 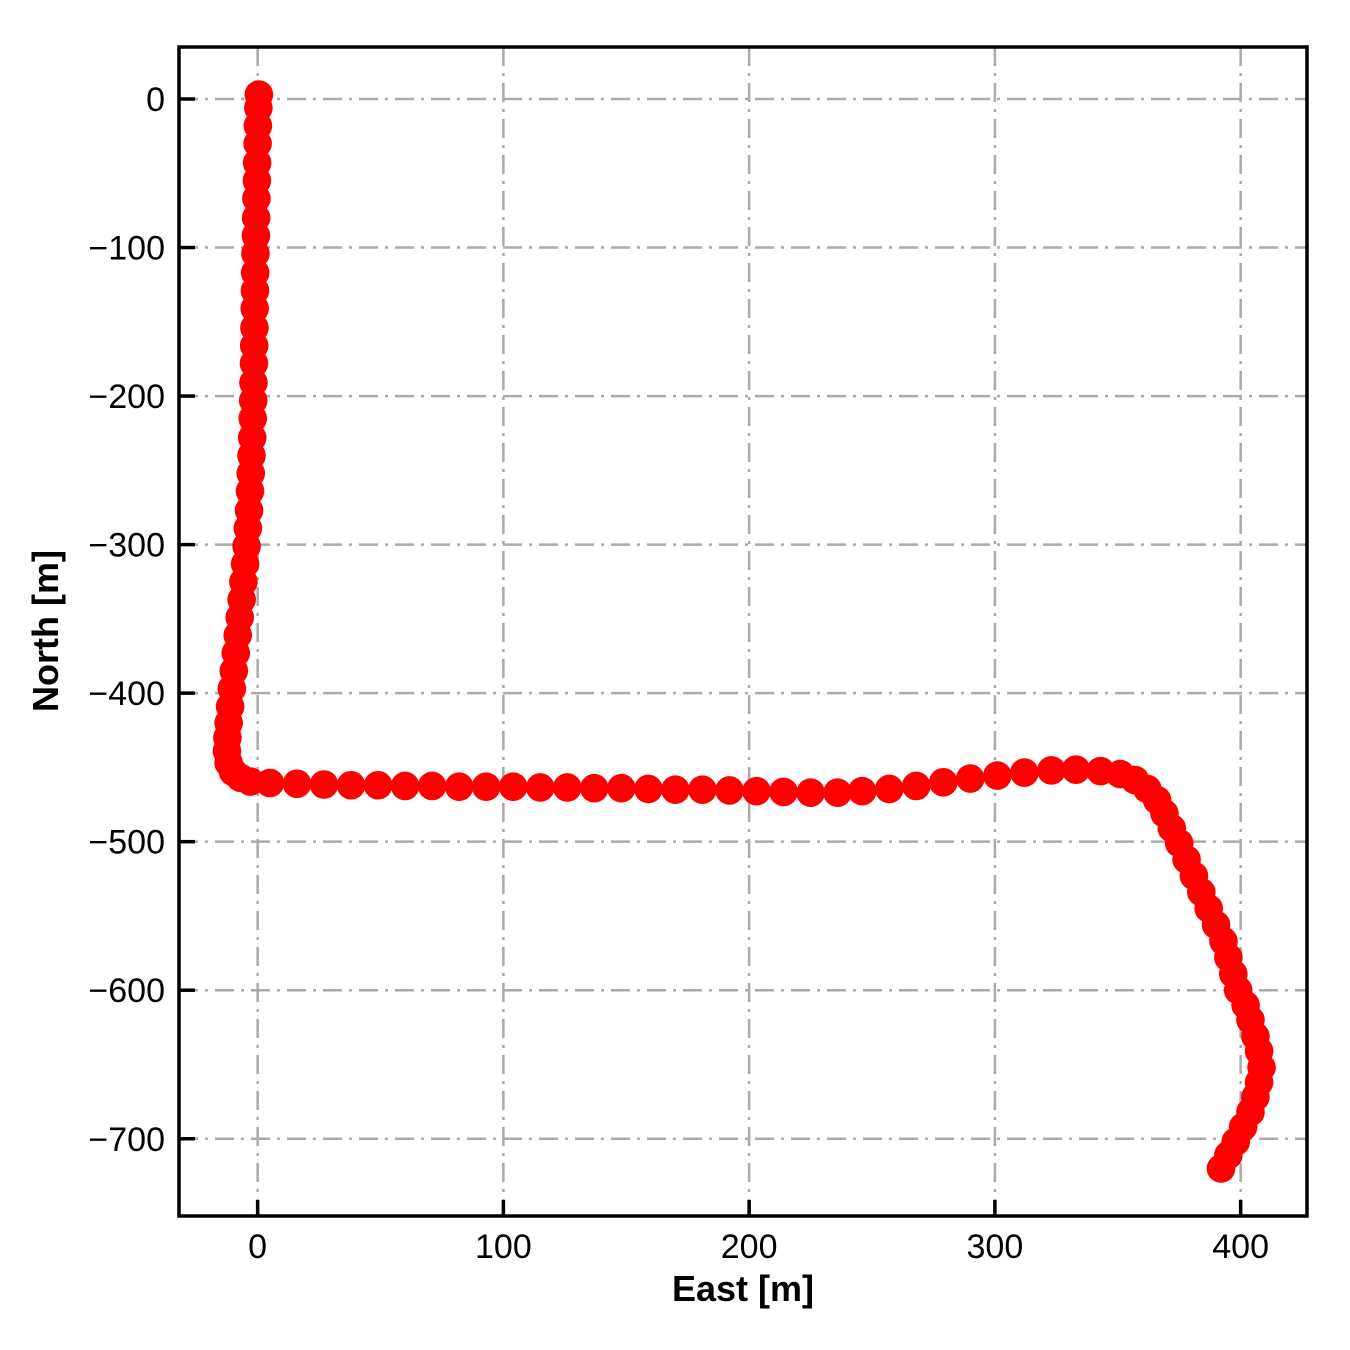 What do you see at coordinates (126, 991) in the screenshot?
I see `y-tick-label: −600` at bounding box center [126, 991].